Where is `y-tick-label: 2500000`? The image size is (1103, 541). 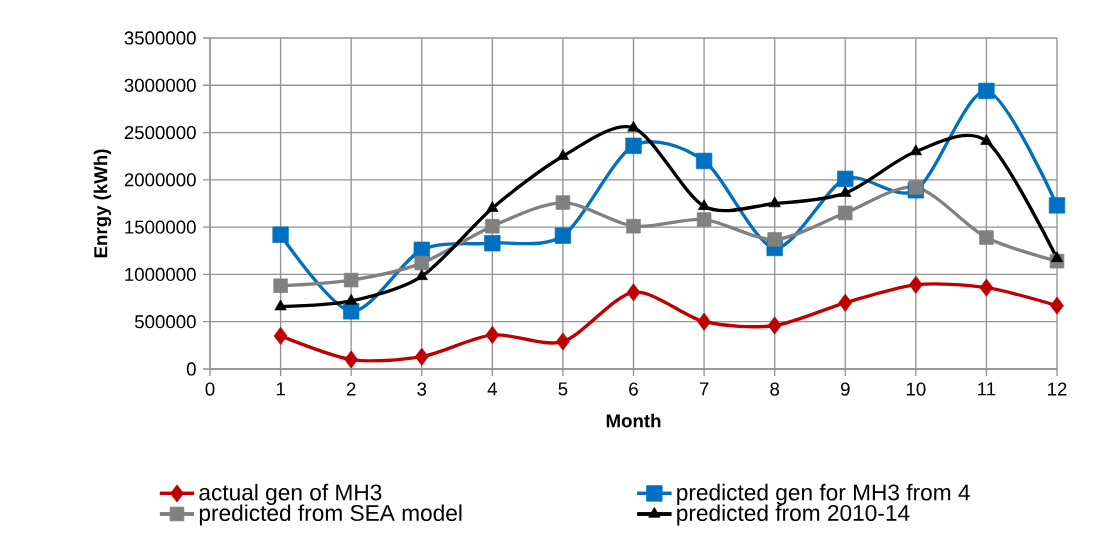 y-tick-label: 2500000 is located at coordinates (160, 132).